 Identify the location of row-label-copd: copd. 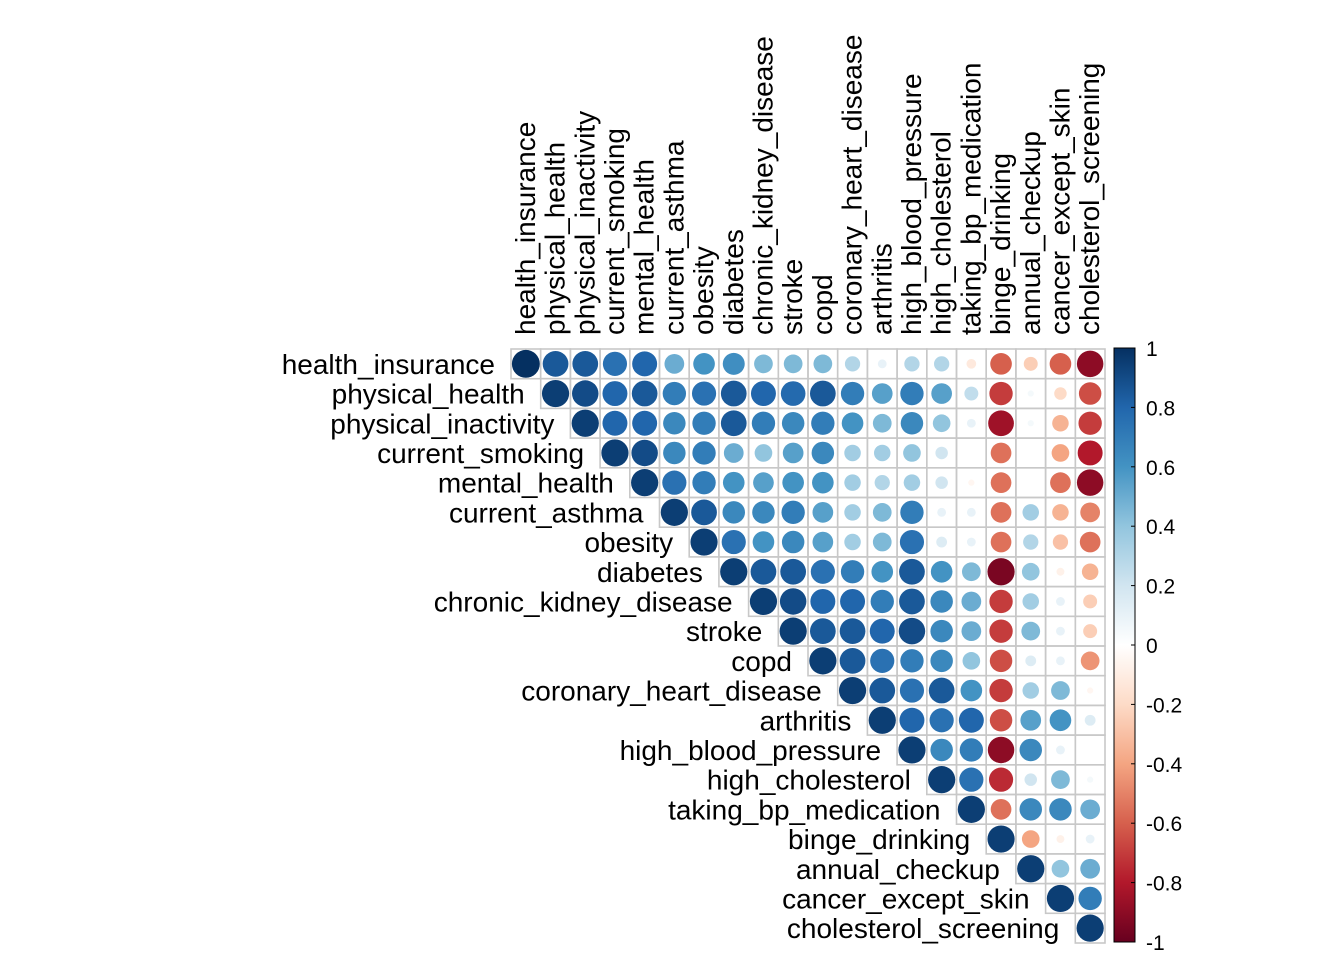
(761, 661).